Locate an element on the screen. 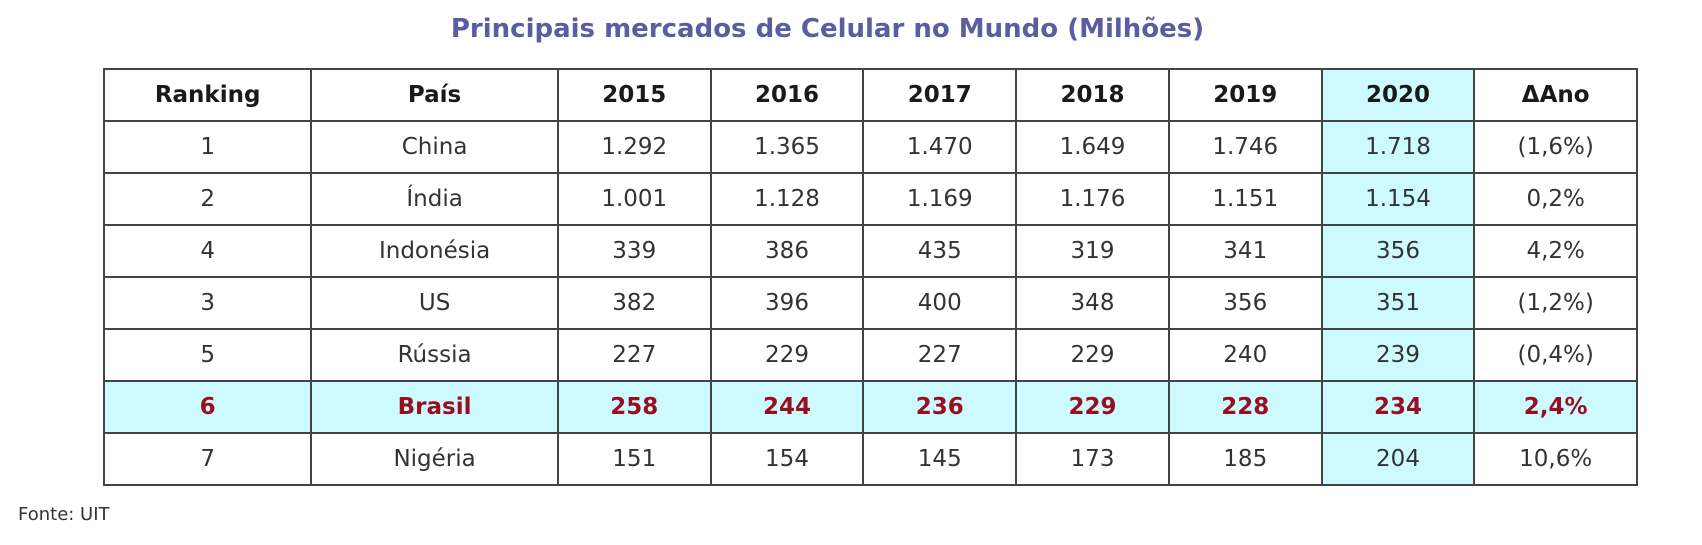 The height and width of the screenshot is (545, 1702). table-cell: 145 is located at coordinates (940, 459).